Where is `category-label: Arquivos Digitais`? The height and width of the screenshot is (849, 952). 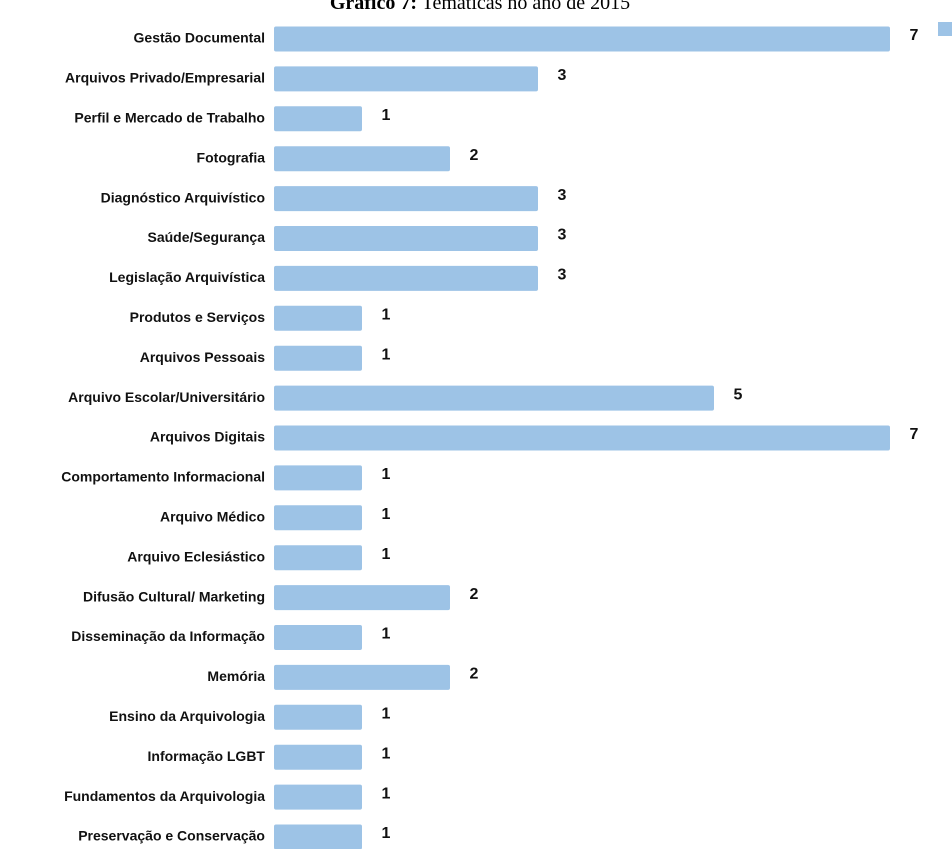
category-label: Arquivos Digitais is located at coordinates (207, 437).